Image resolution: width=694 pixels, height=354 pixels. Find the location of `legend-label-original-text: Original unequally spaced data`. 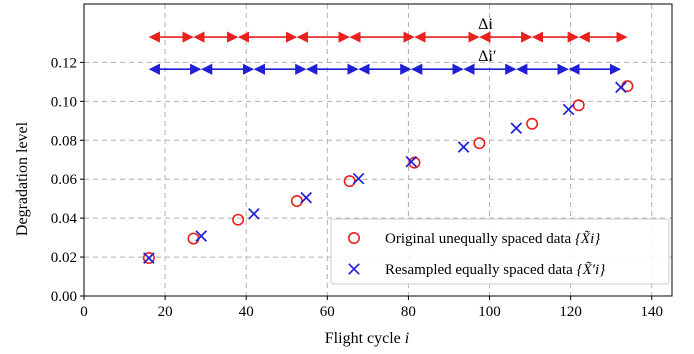

legend-label-original-text: Original unequally spaced data is located at coordinates (478, 239).